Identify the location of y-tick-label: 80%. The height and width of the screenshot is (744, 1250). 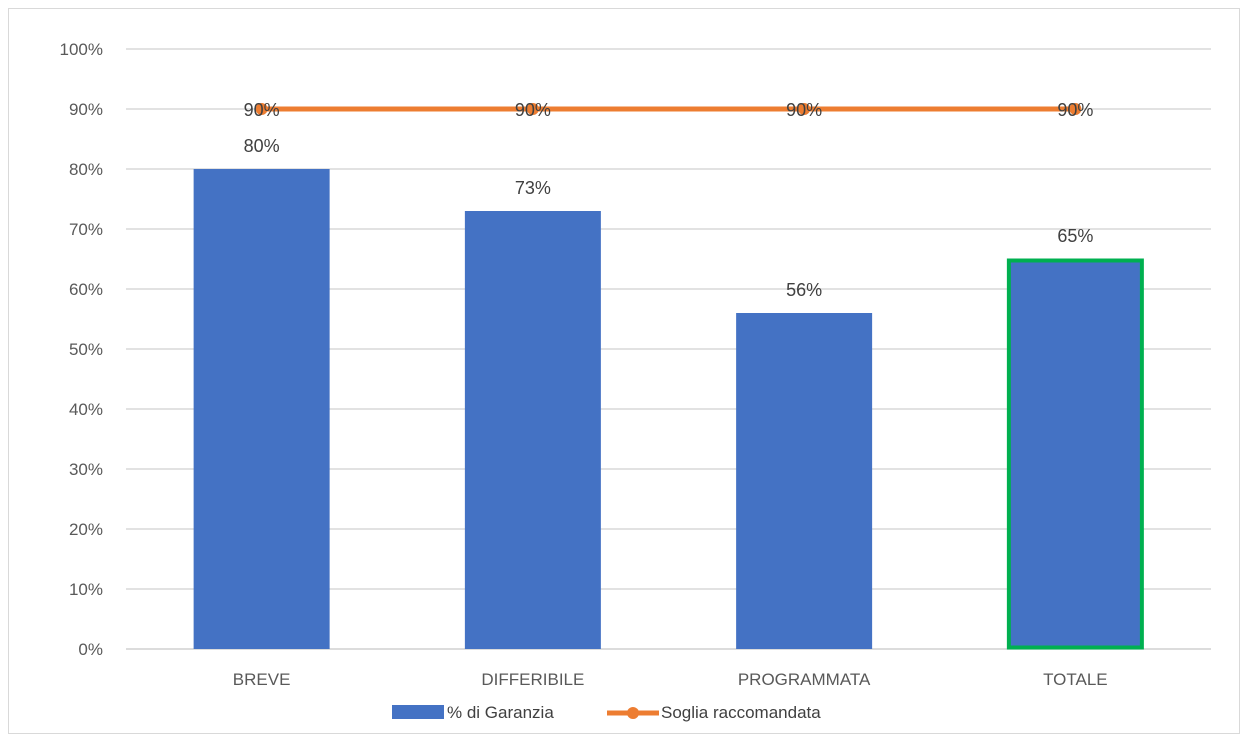
(86, 169).